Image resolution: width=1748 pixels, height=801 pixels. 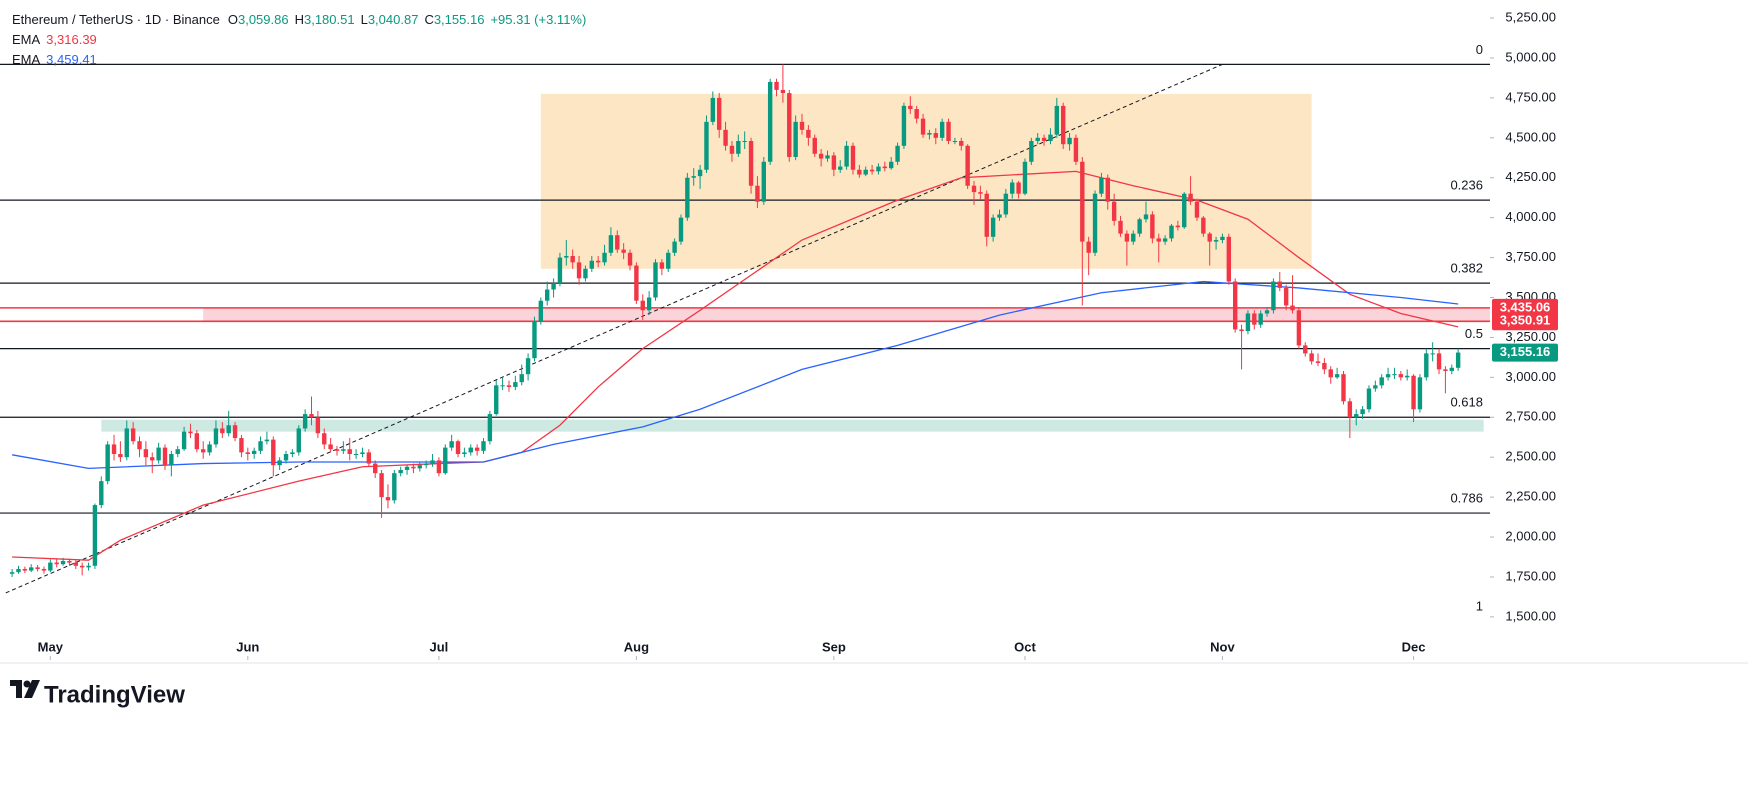 What do you see at coordinates (1222, 646) in the screenshot?
I see `x-tick-label: Nov` at bounding box center [1222, 646].